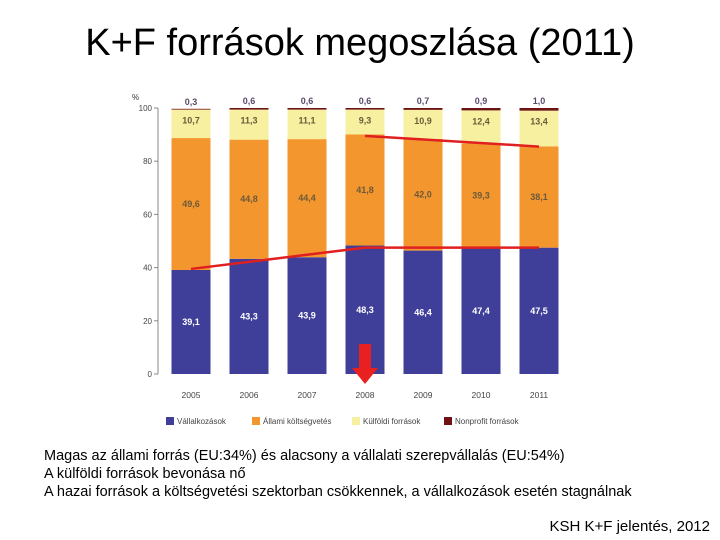 This screenshot has height=540, width=720. What do you see at coordinates (249, 395) in the screenshot?
I see `x-tick-label: 2006` at bounding box center [249, 395].